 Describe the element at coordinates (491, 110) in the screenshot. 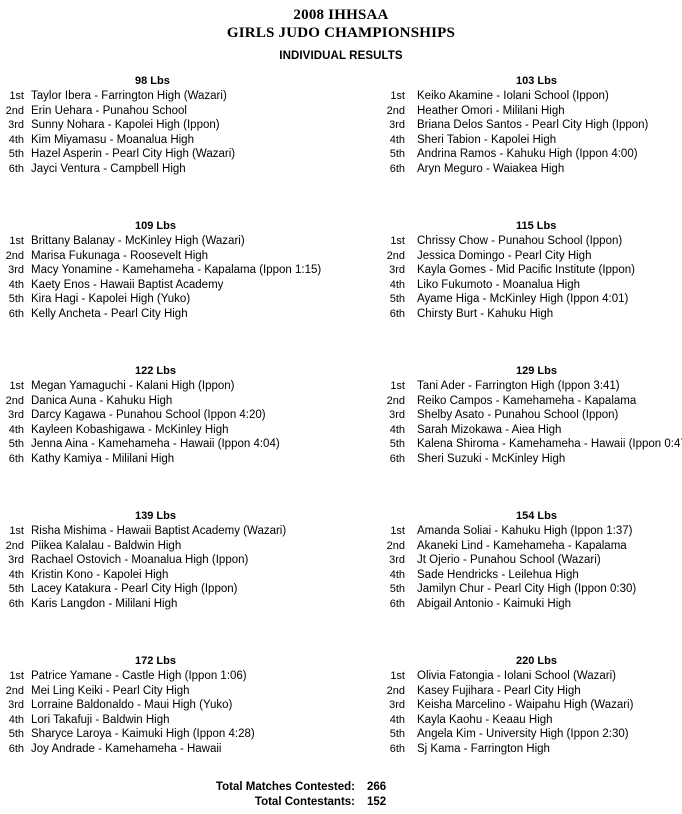

I see `placing-entry: Heather Omori - Mililani High` at that location.